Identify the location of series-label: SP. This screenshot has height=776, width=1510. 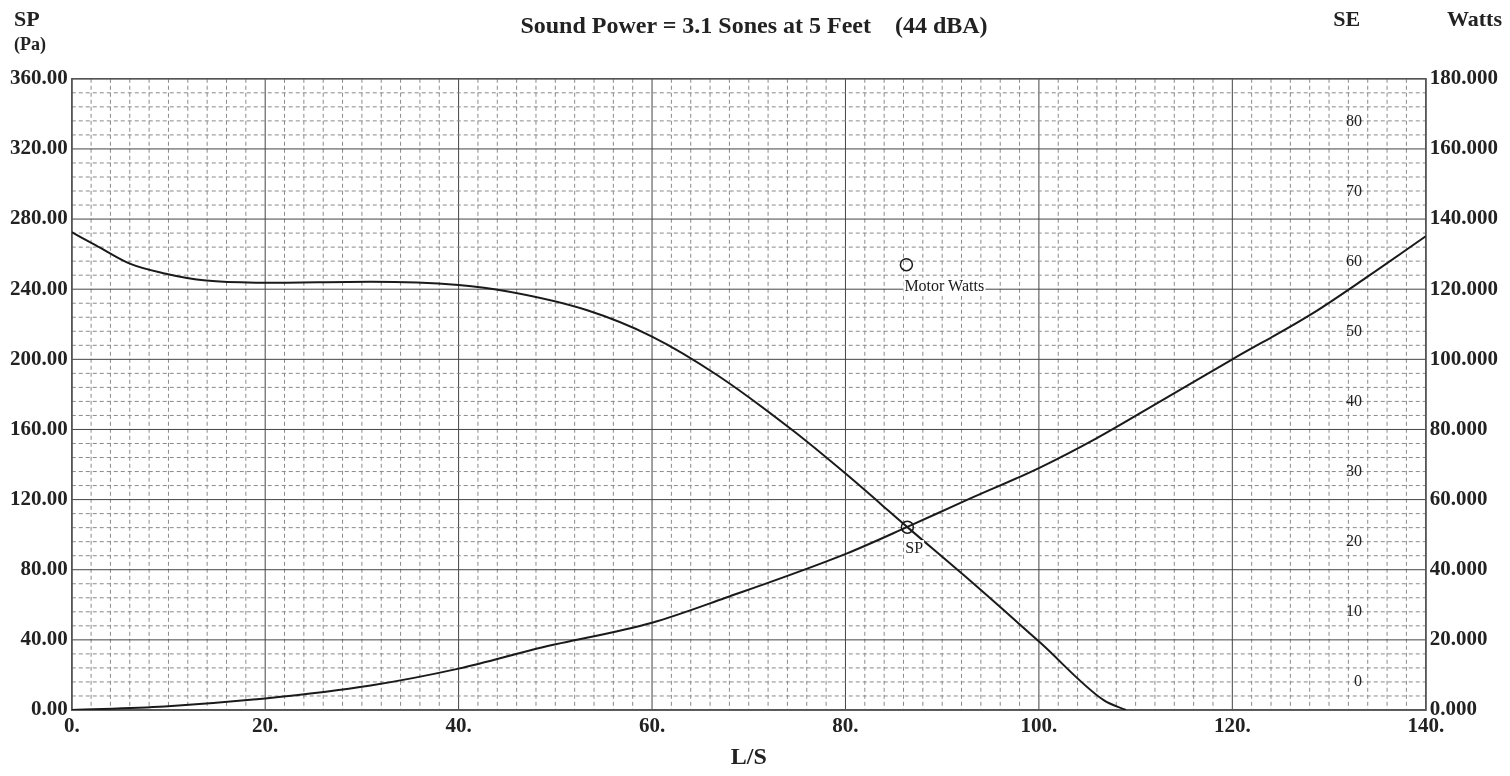
(914, 548).